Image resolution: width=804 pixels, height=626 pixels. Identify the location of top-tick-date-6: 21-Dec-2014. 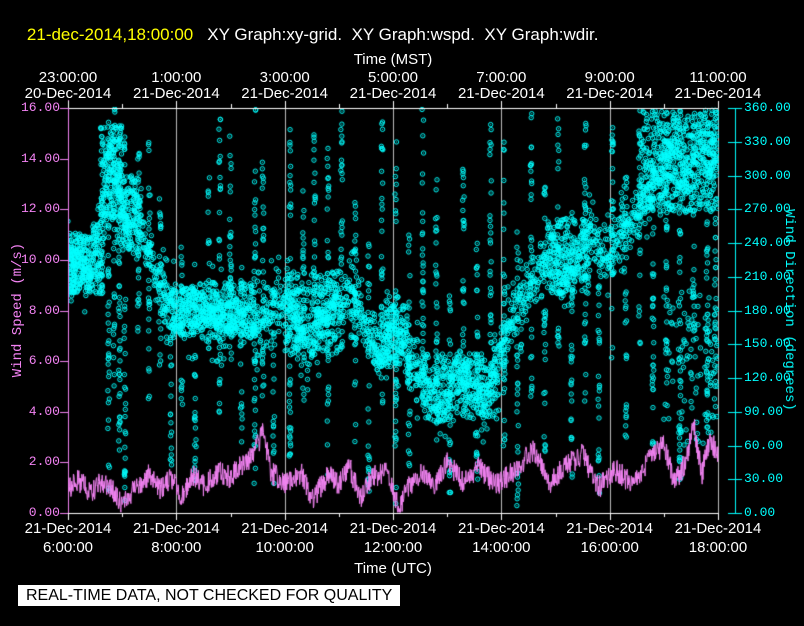
(718, 93).